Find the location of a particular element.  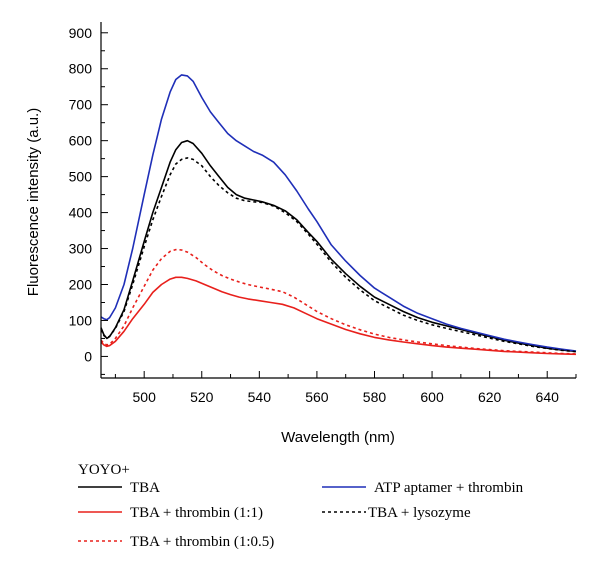

x-tick-label: 500 is located at coordinates (145, 397).